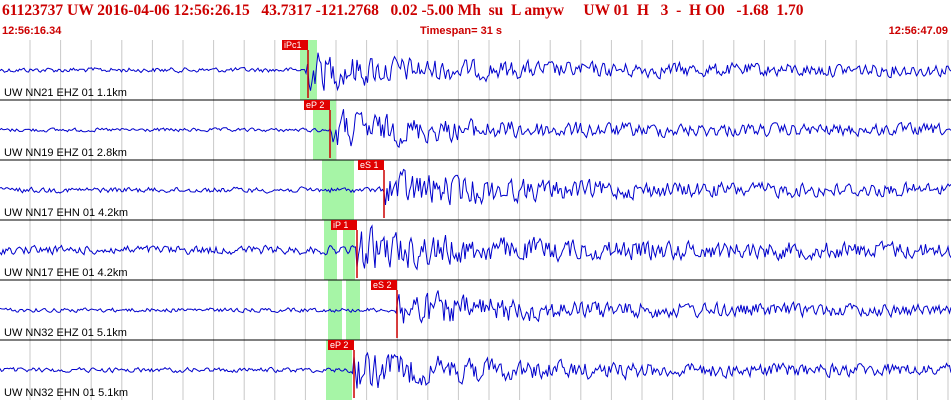 The image size is (951, 400). I want to click on start-time: 12:56:16.34, so click(32, 31).